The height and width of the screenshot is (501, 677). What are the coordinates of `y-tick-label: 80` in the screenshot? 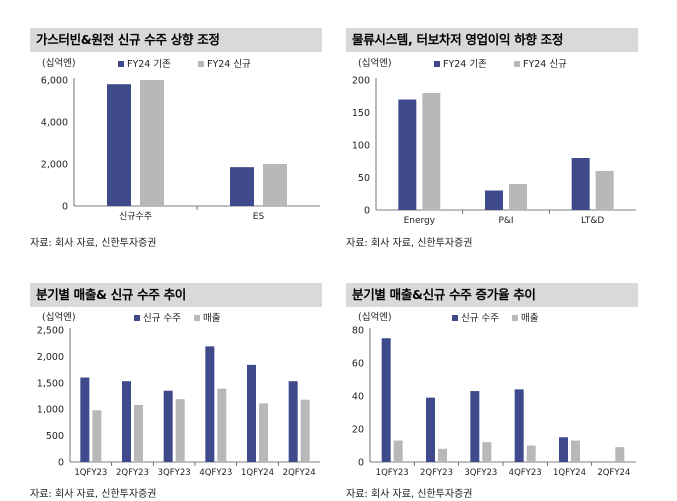 It's located at (358, 331).